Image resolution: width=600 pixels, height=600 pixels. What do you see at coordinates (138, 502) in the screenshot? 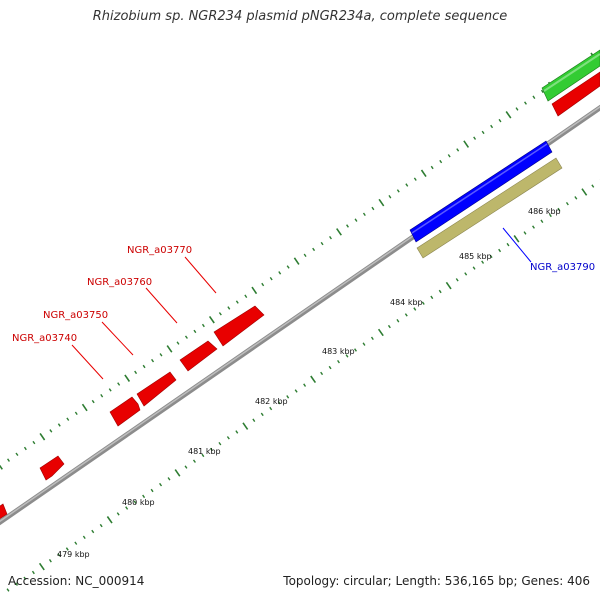
I see `tick-label: 480 kbp` at bounding box center [138, 502].